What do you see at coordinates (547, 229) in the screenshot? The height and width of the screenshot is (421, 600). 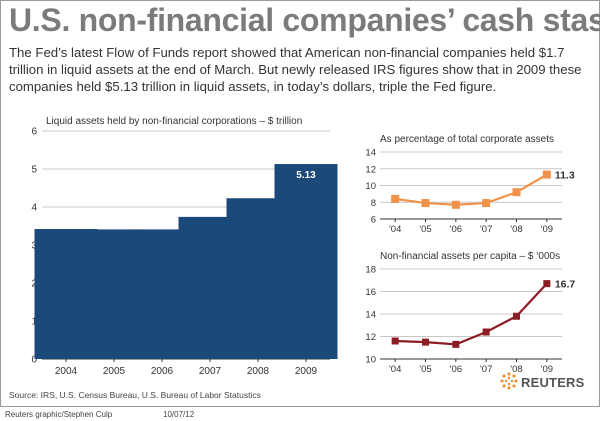 I see `pct-chart-x-tick-label: '09` at bounding box center [547, 229].